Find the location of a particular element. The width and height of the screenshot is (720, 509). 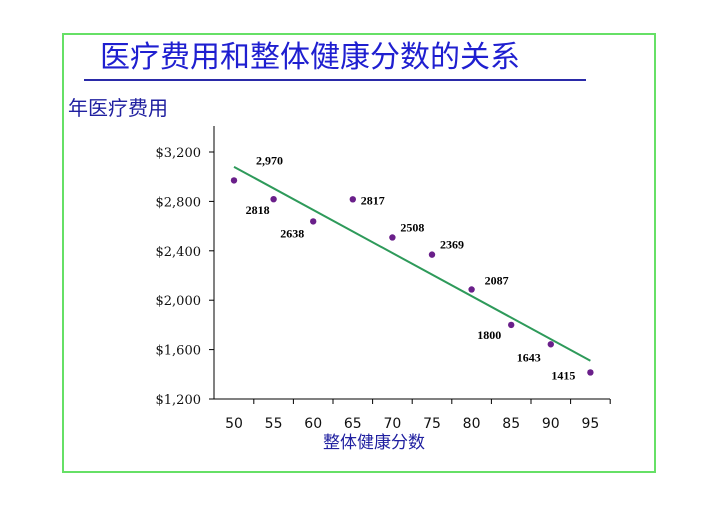

page-title: 医疗费用和整体健康分数的关系 is located at coordinates (310, 57).